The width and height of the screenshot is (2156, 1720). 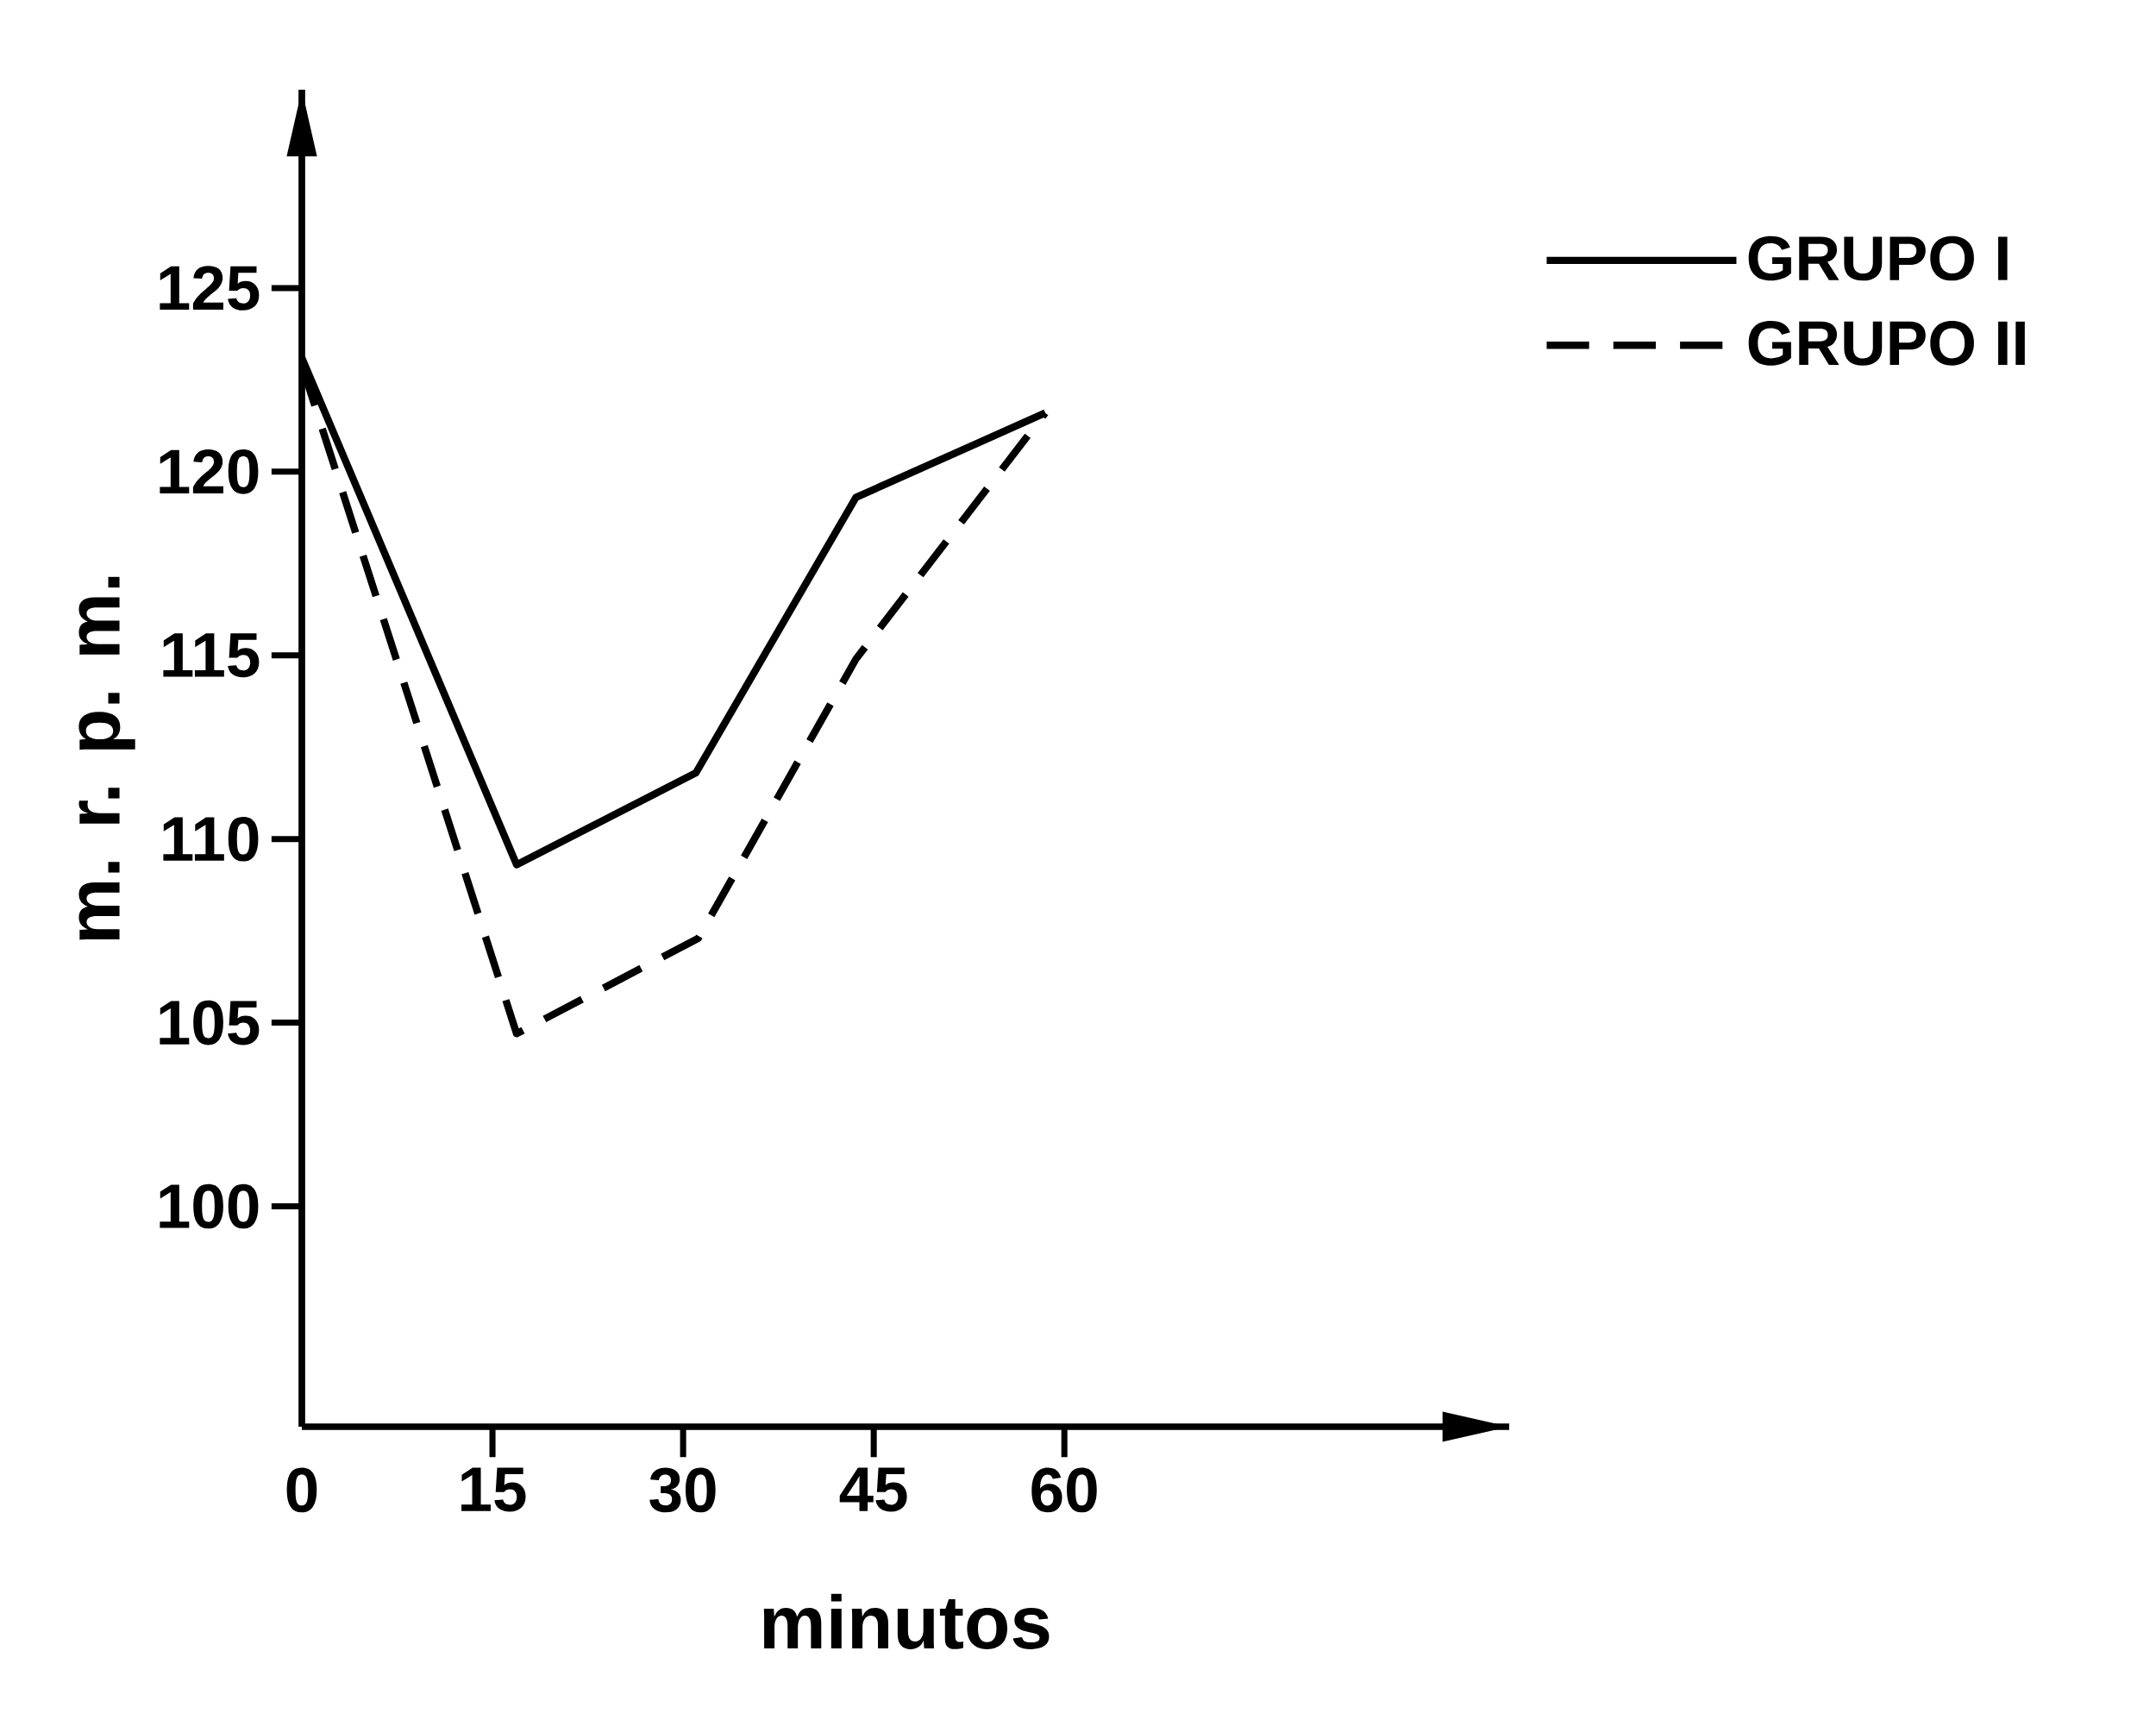 What do you see at coordinates (209, 1206) in the screenshot?
I see `y-tick-label: 100` at bounding box center [209, 1206].